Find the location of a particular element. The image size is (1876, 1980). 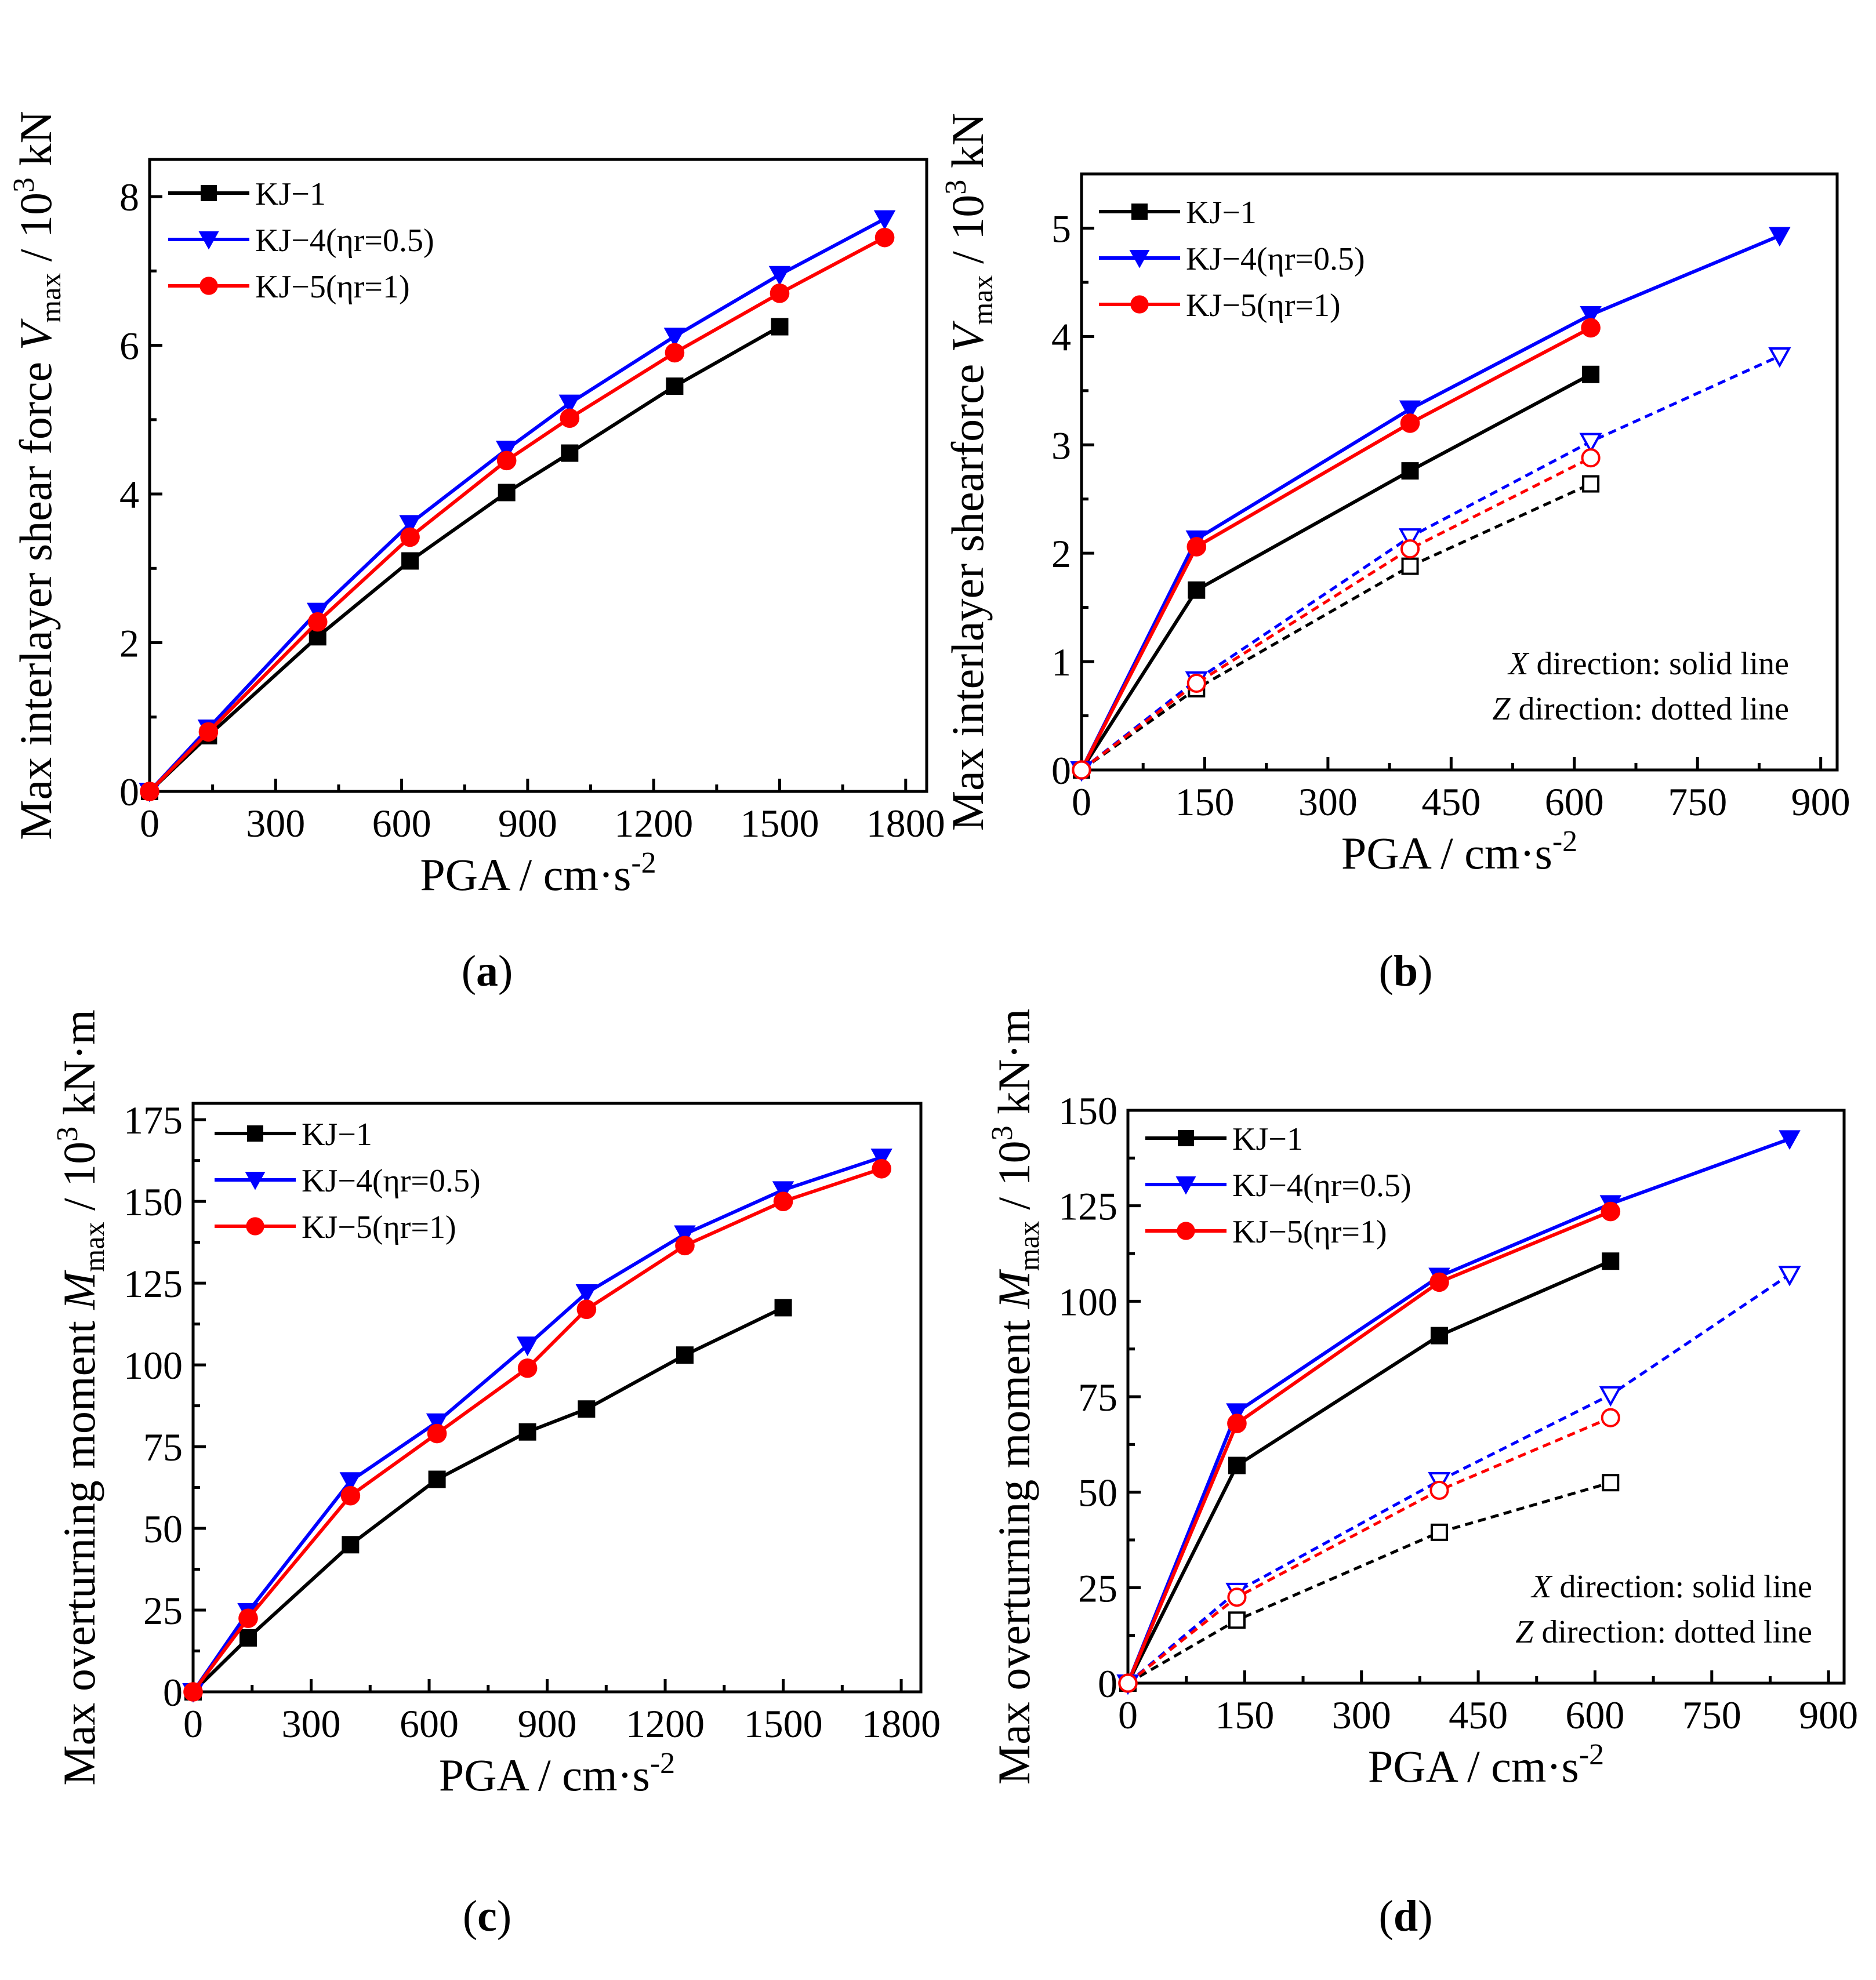

x-tick-label: 1800 is located at coordinates (901, 1724).